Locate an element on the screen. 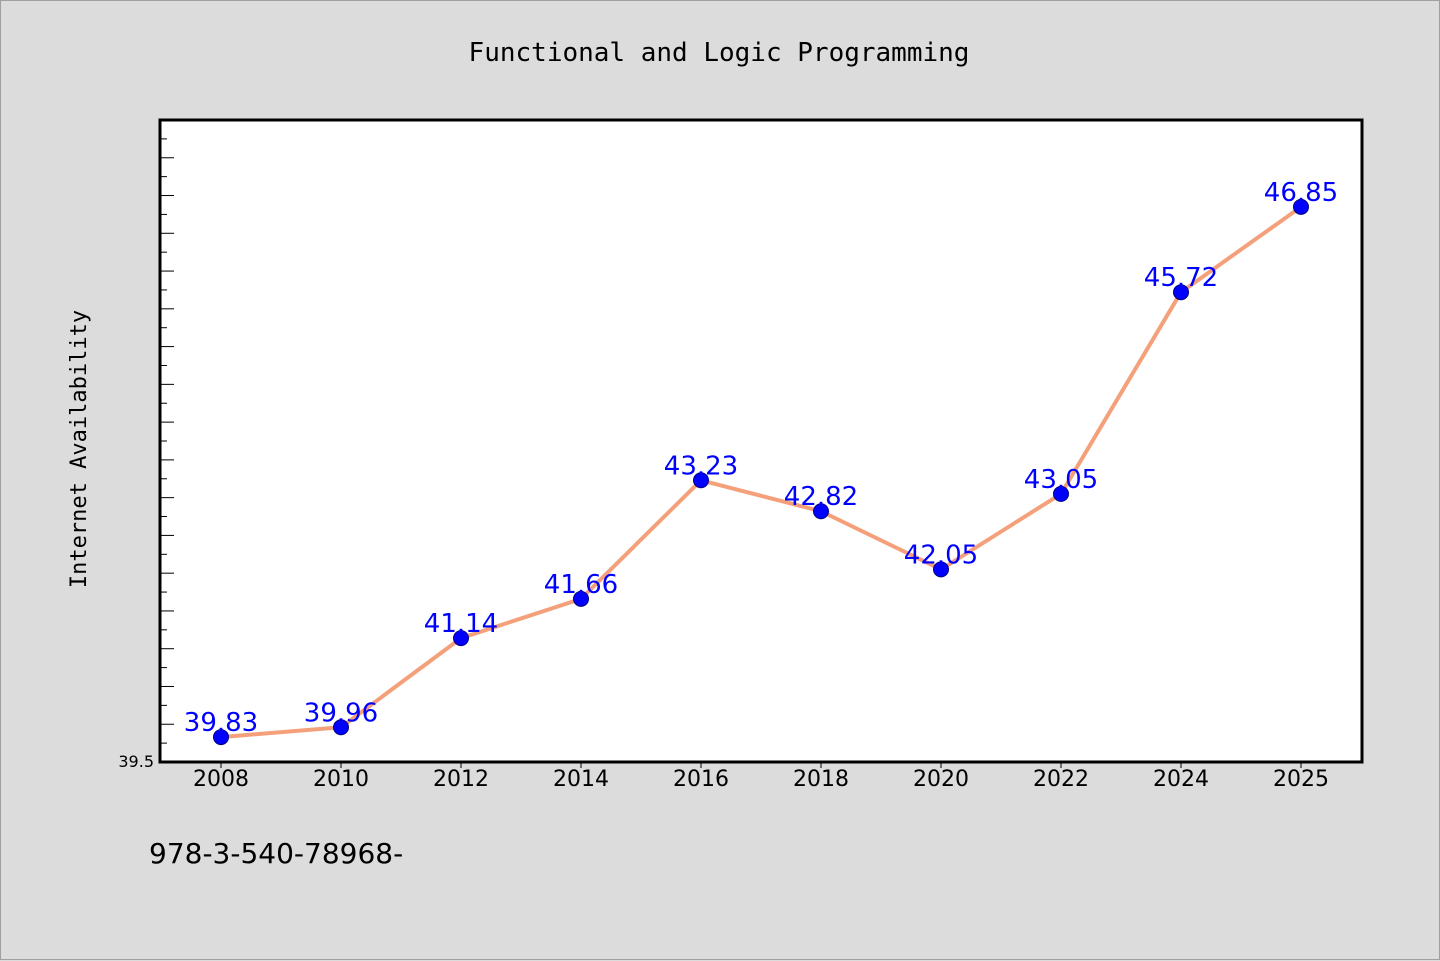  x-tick-label: 2008 is located at coordinates (221, 779).